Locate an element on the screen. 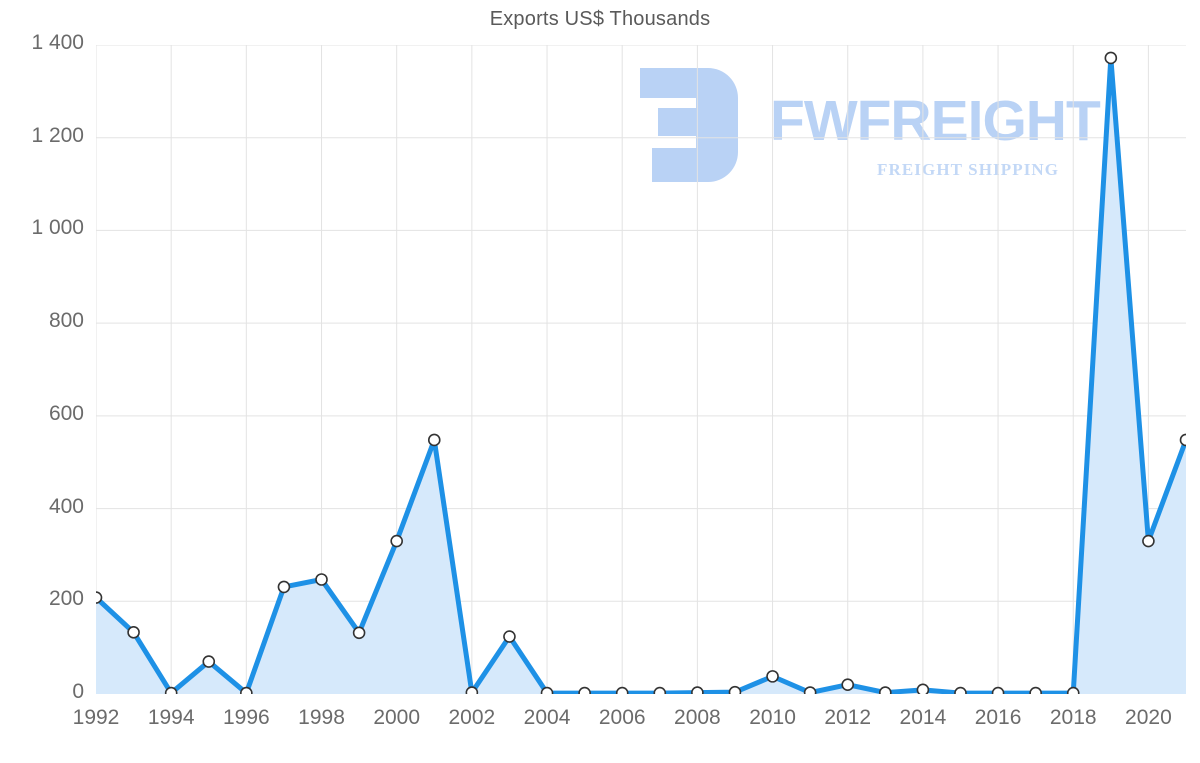 The image size is (1200, 763). y-axis-tick-label: 400 is located at coordinates (66, 506).